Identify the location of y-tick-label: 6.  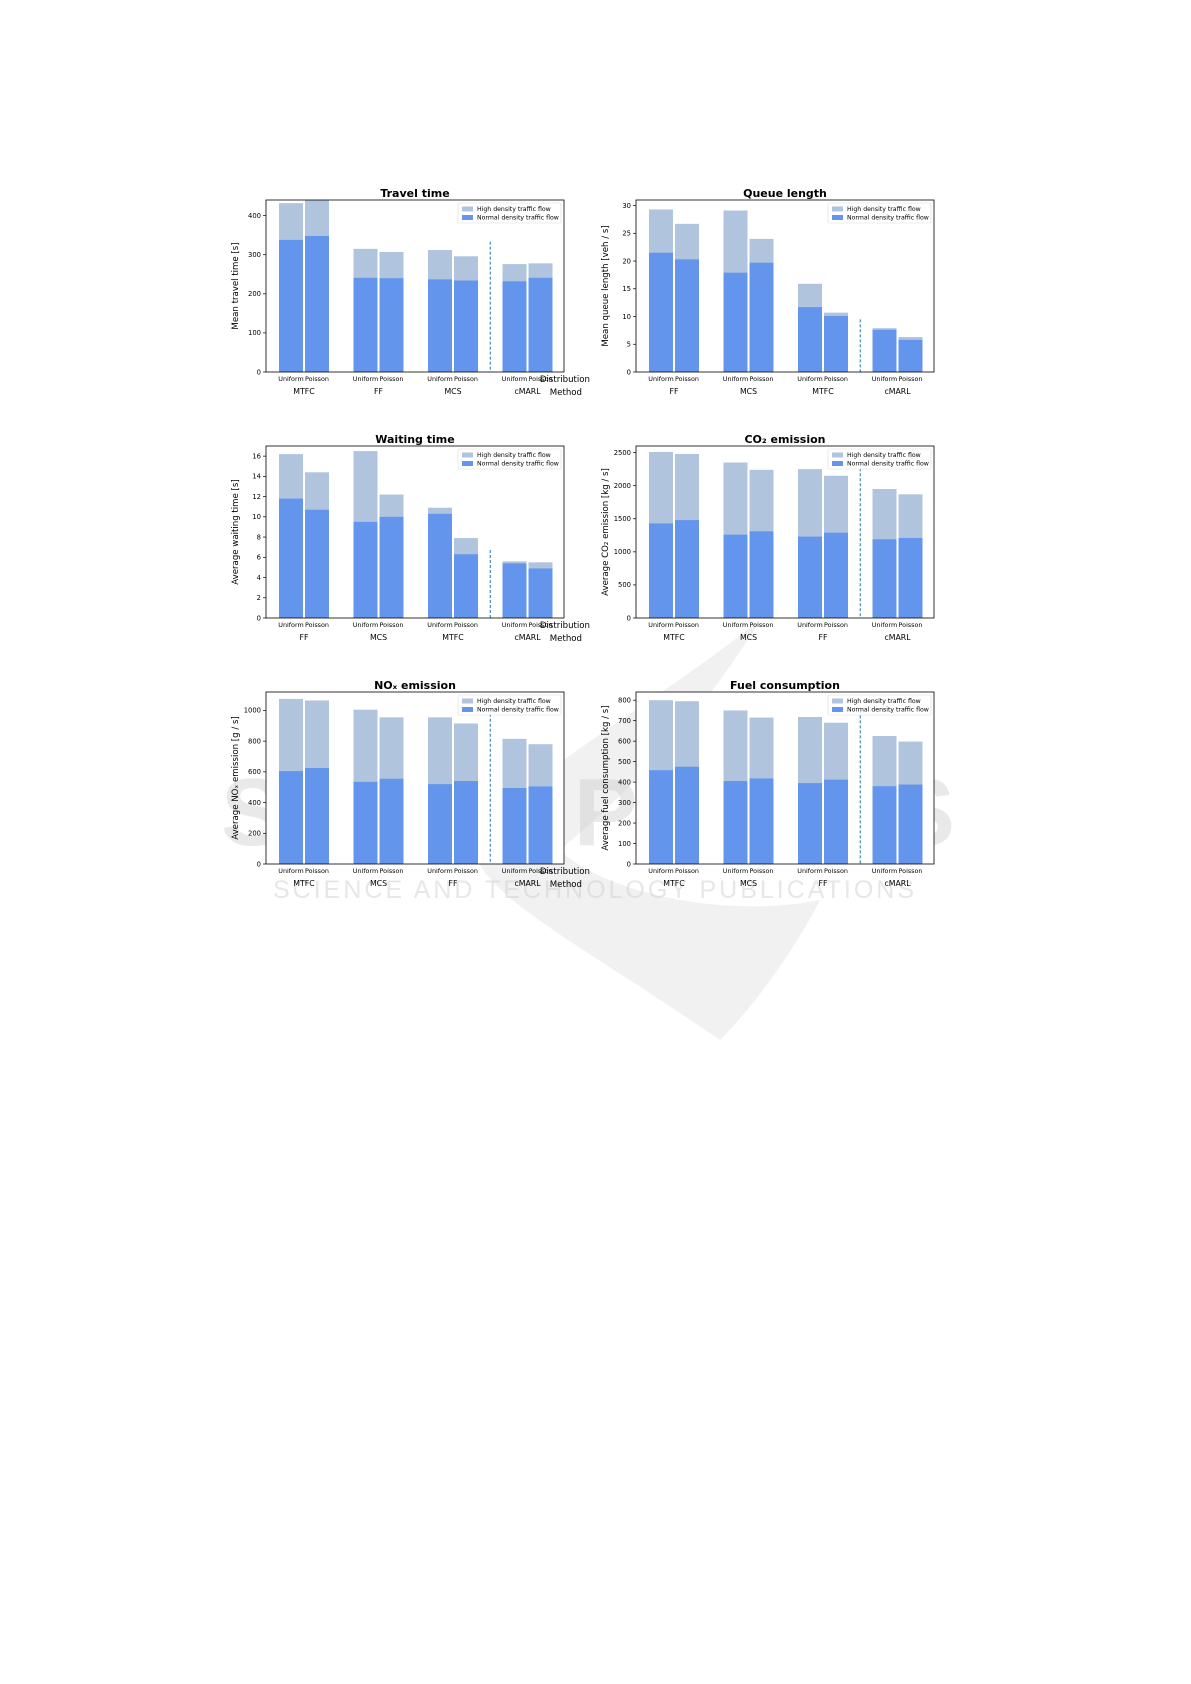
(259, 558).